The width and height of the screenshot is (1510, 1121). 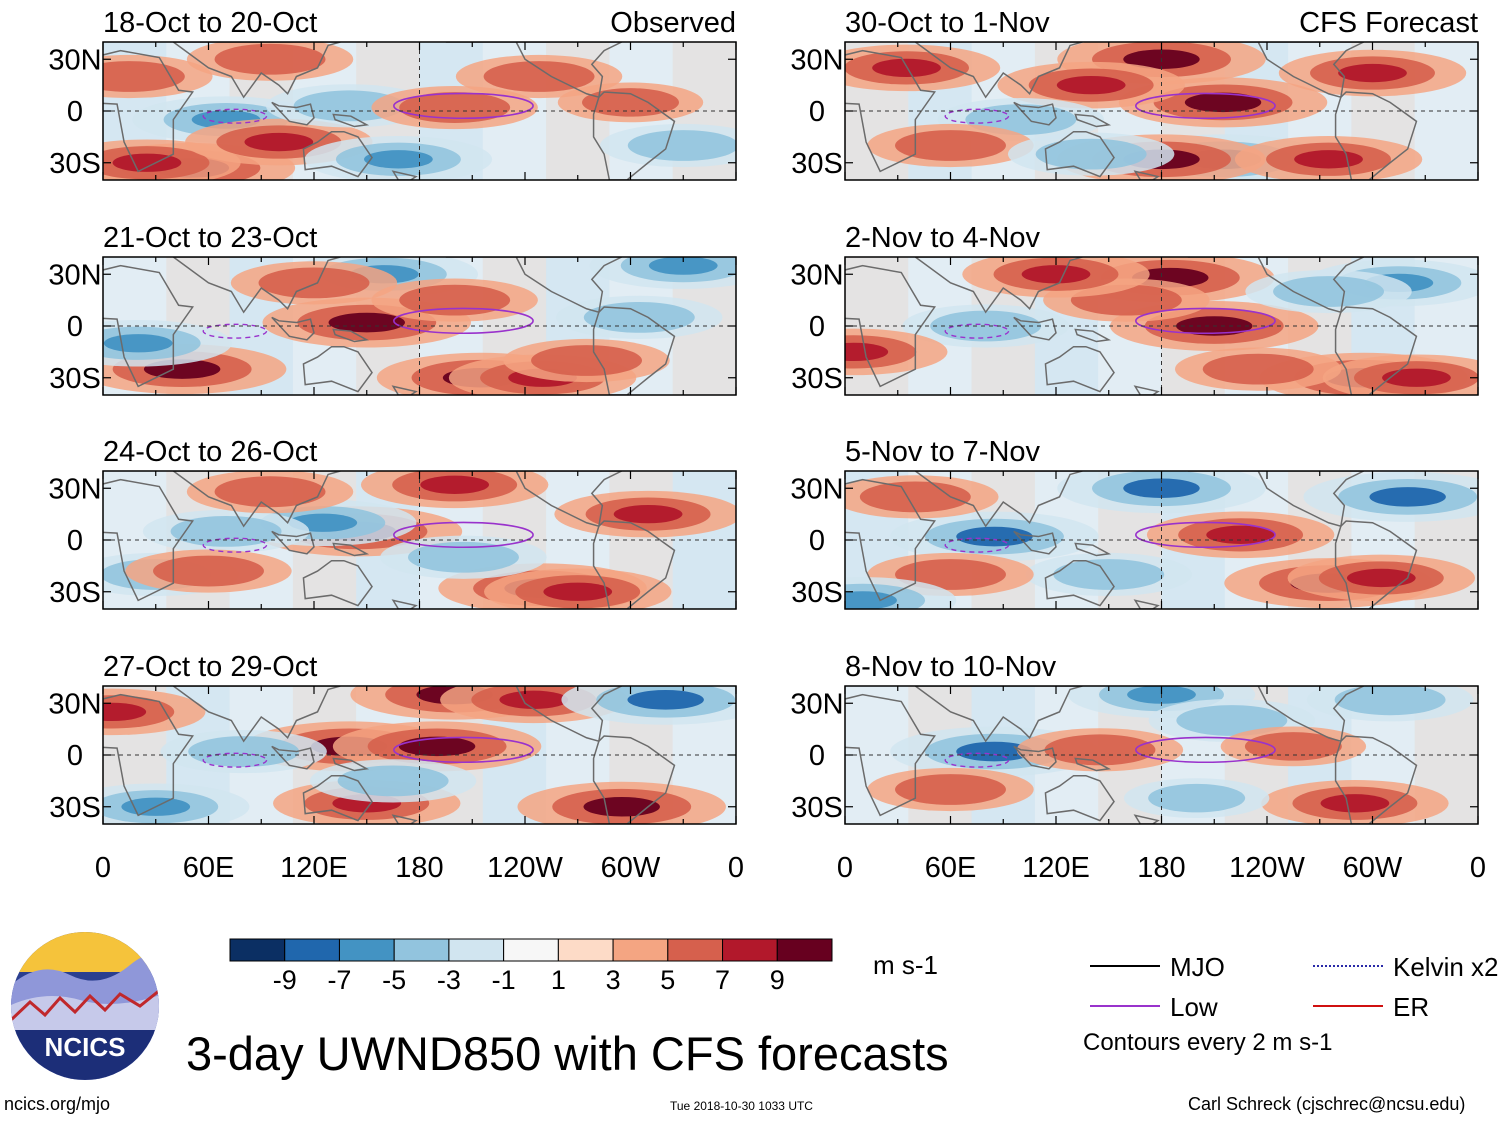 What do you see at coordinates (567, 1053) in the screenshot?
I see `figure-title: 3-day UWND850 with CFS forecasts` at bounding box center [567, 1053].